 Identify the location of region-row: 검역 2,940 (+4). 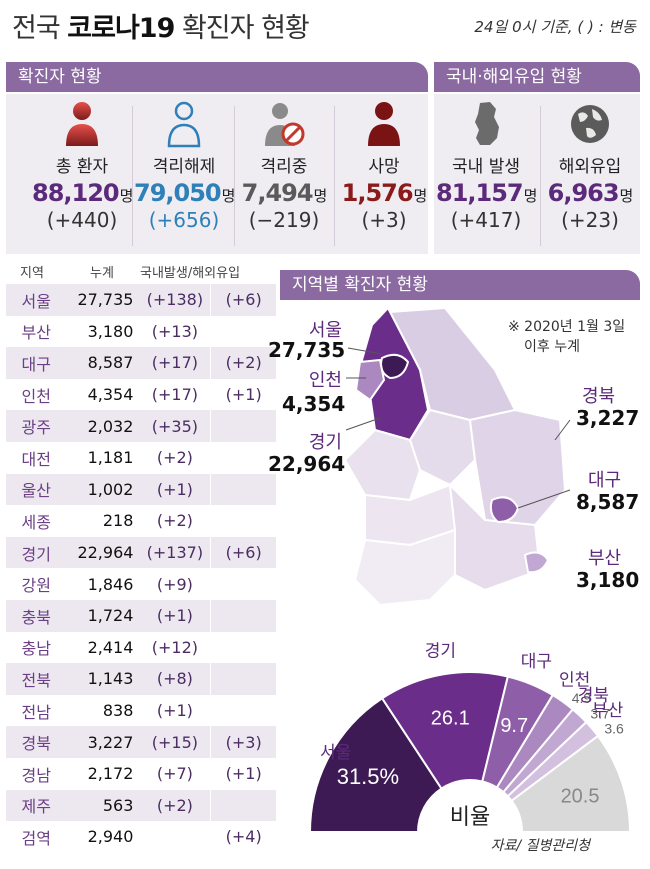
(141, 837).